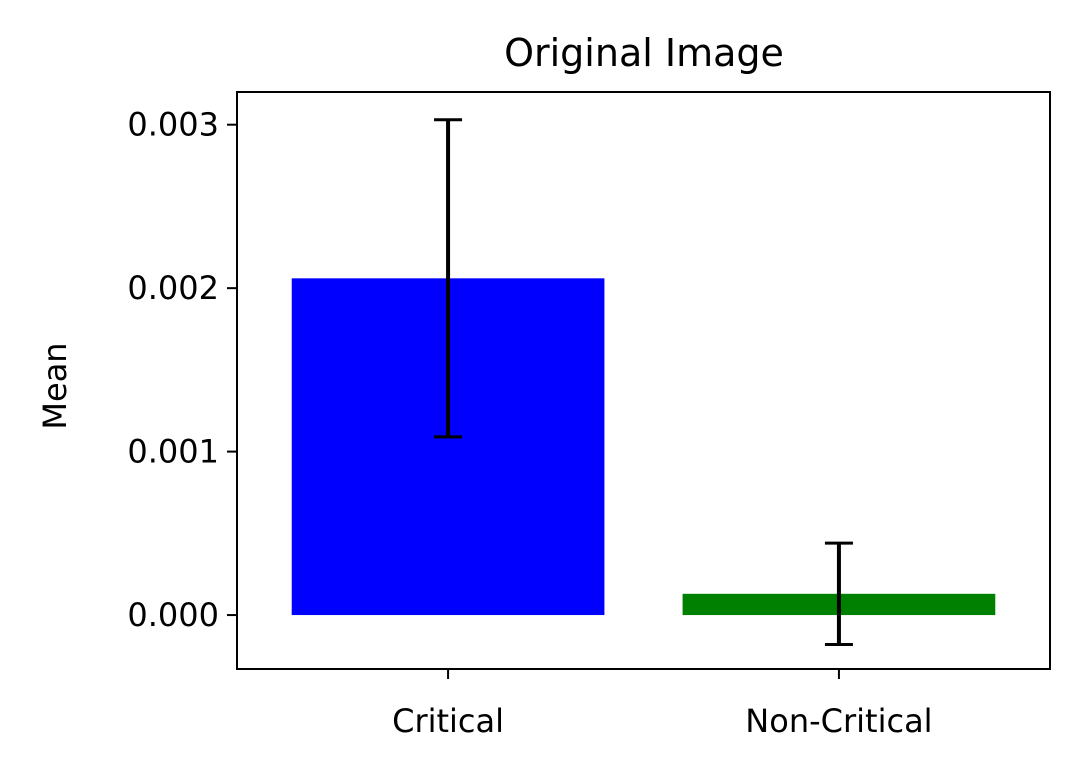 Image resolution: width=1080 pixels, height=771 pixels. Describe the element at coordinates (448, 721) in the screenshot. I see `x-tick-label: Critical` at that location.